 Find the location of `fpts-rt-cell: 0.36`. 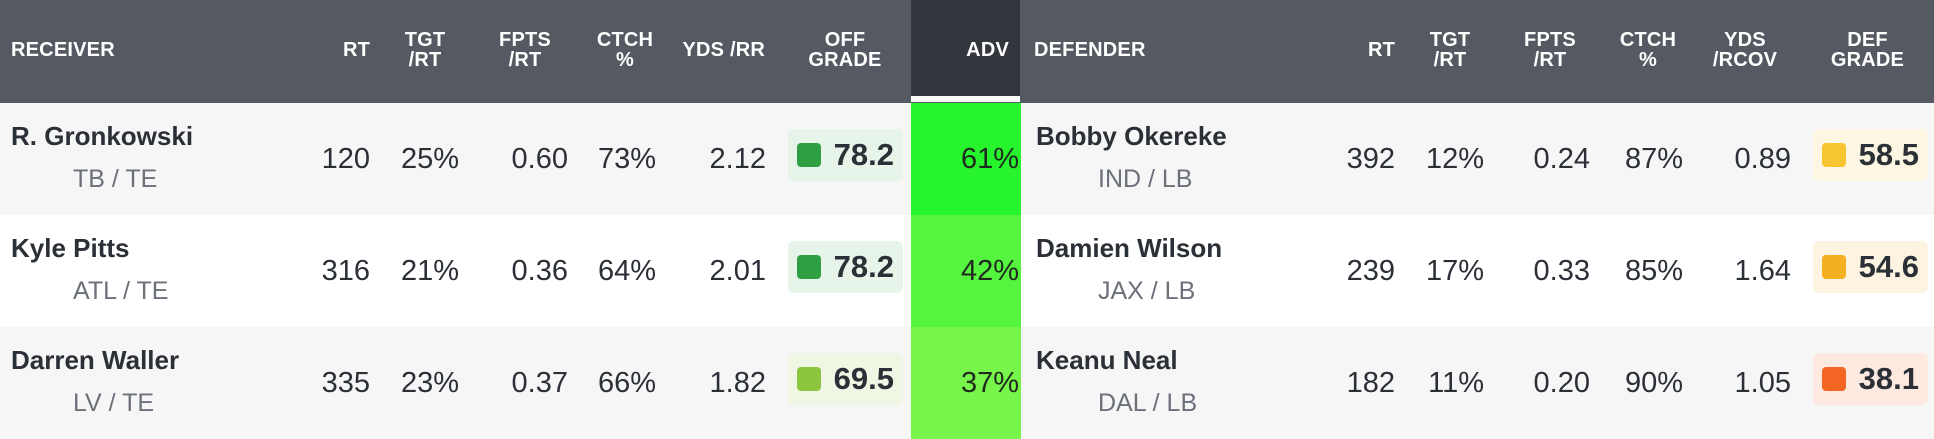

fpts-rt-cell: 0.36 is located at coordinates (539, 270).